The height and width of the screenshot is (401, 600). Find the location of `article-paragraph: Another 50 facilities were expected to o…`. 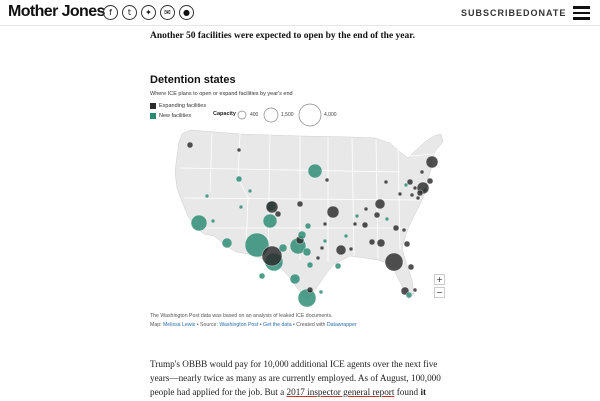

article-paragraph: Another 50 facilities were expected to o… is located at coordinates (282, 36).